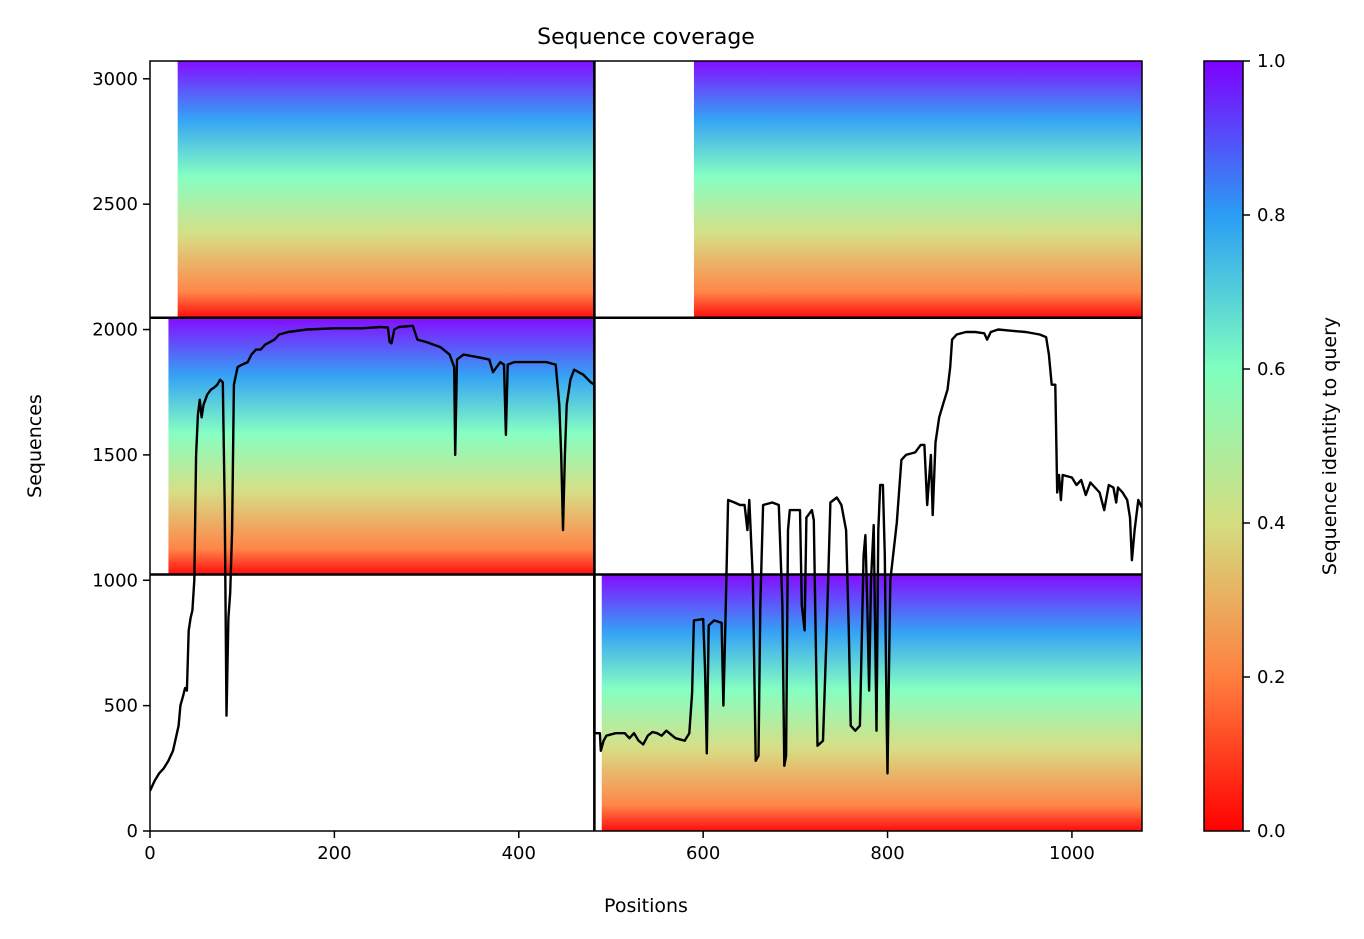  Describe the element at coordinates (519, 853) in the screenshot. I see `x-tick-label: 400` at that location.